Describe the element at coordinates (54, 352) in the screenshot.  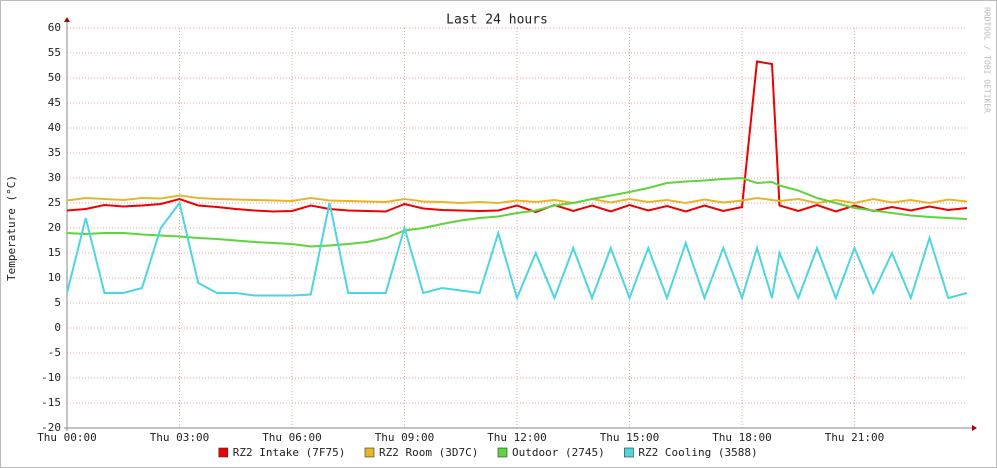
I see `y-tick-label: -5` at that location.